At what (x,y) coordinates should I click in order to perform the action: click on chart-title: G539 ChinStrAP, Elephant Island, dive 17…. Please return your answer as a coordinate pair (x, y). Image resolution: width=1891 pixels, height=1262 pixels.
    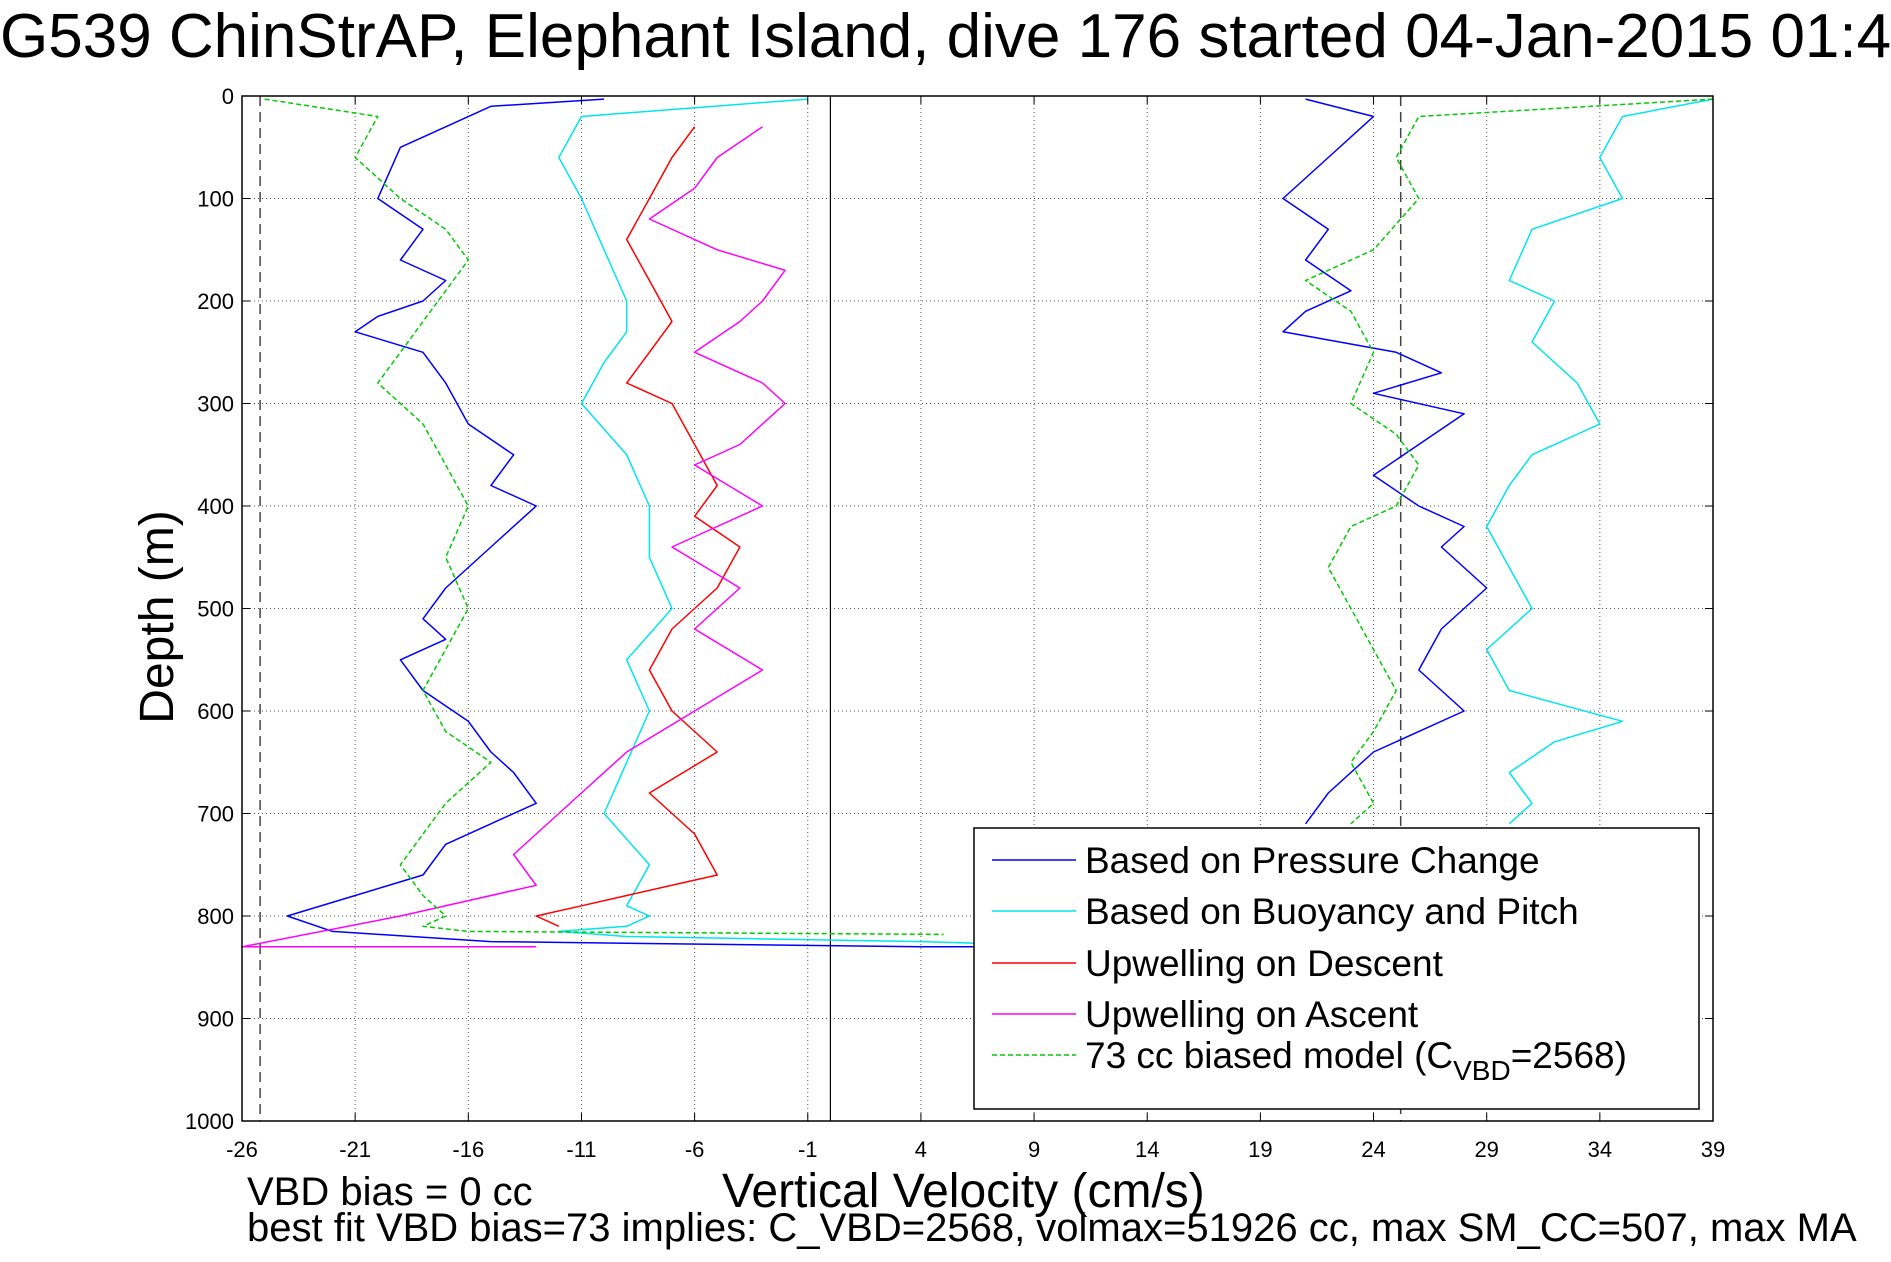
    Looking at the image, I should click on (945, 36).